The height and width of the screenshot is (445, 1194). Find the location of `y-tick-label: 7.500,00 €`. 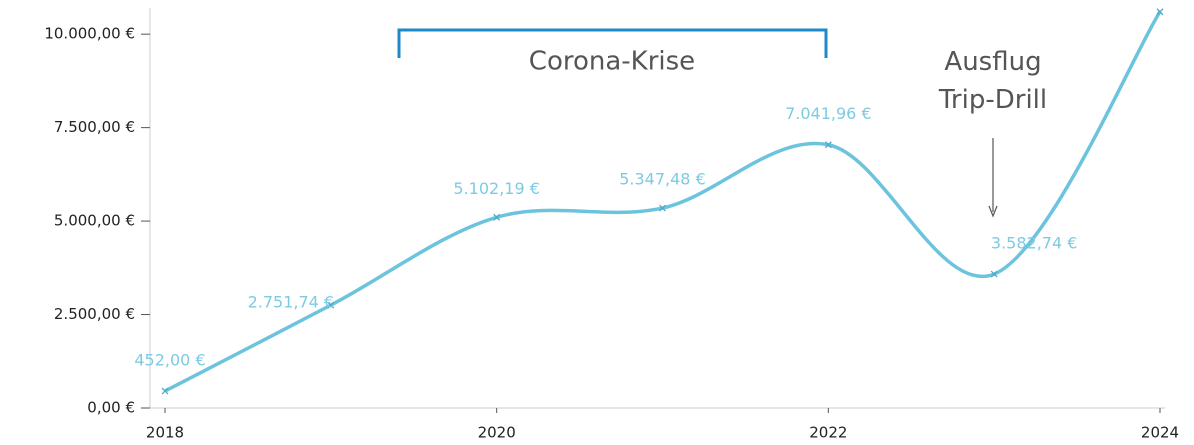

y-tick-label: 7.500,00 € is located at coordinates (94, 127).